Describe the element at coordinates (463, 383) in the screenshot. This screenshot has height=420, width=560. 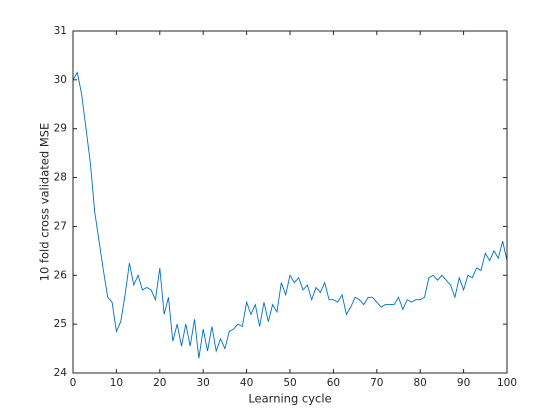
I see `x-tick-label: 90` at that location.